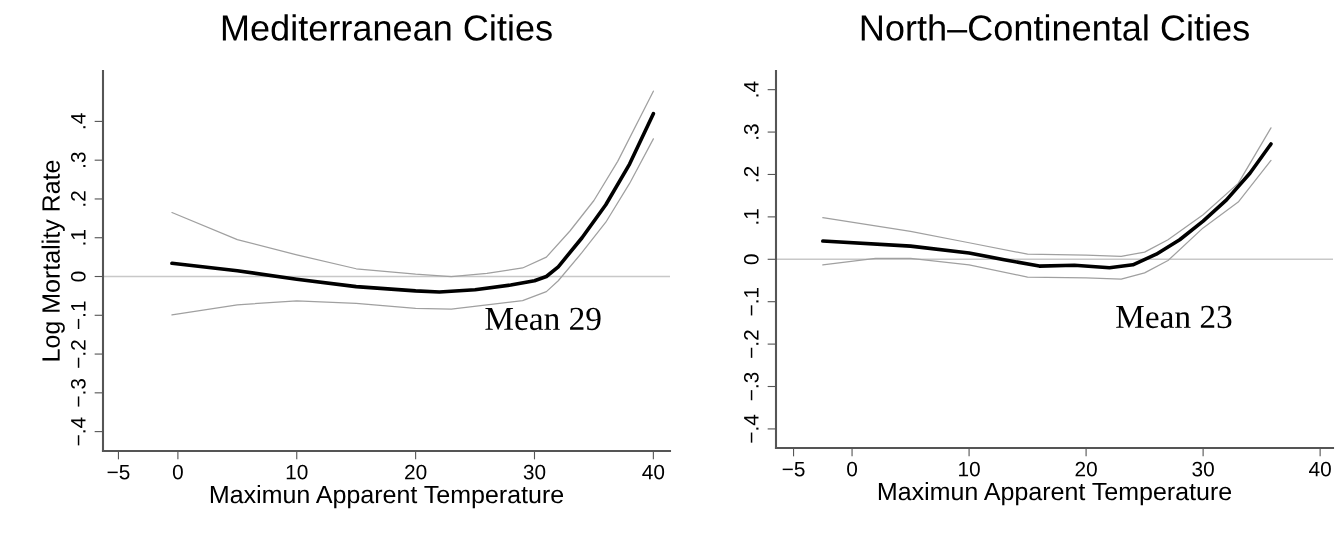 This screenshot has height=539, width=1338. I want to click on annotation: Mean 29, so click(543, 319).